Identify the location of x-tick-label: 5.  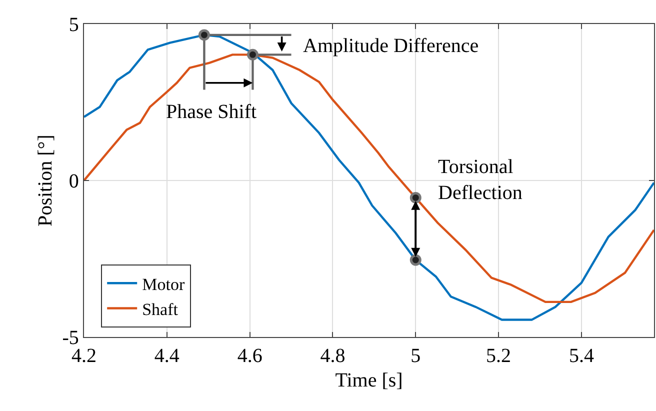
(415, 356).